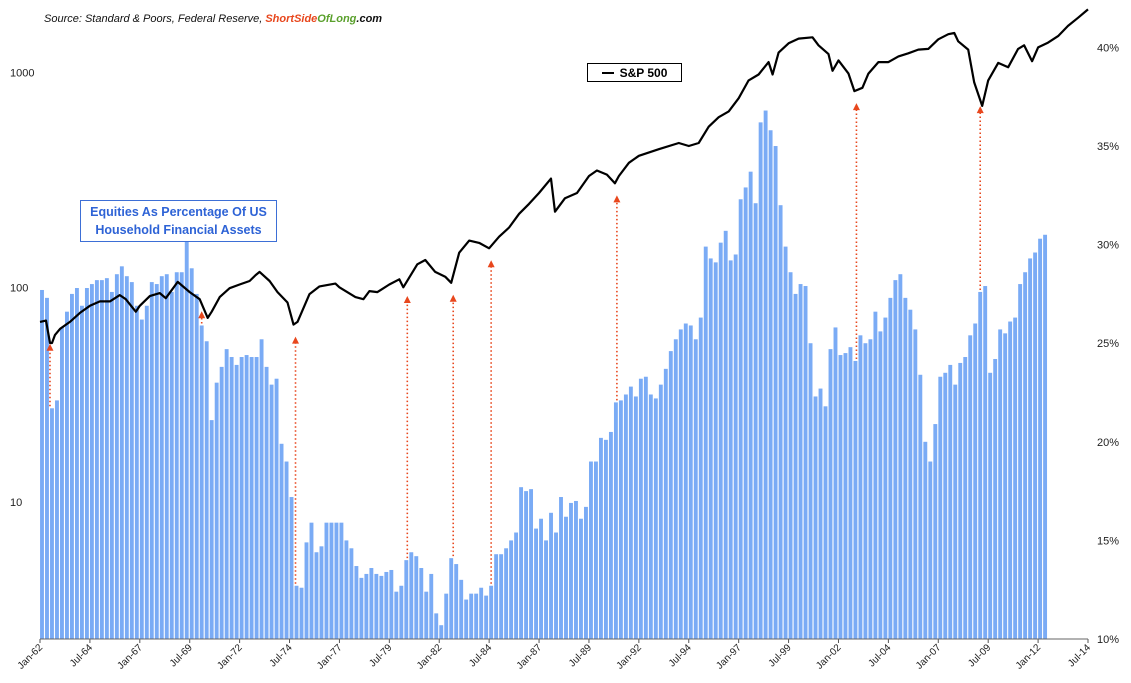  What do you see at coordinates (230, 657) in the screenshot?
I see `x-tick-label: Jan-72` at bounding box center [230, 657].